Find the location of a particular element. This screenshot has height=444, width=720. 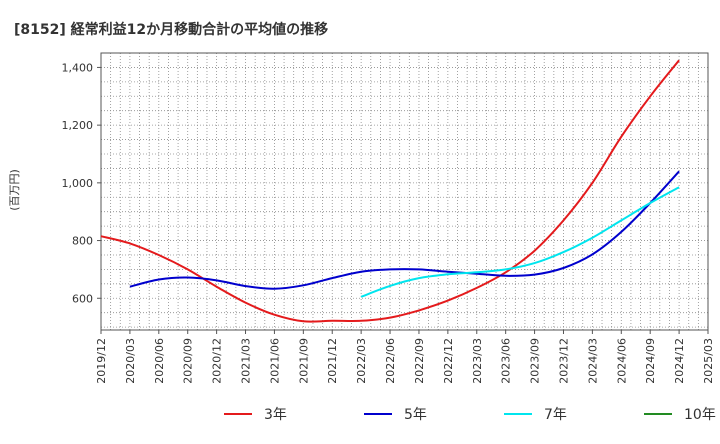

x-tick-label: 2022/12 is located at coordinates (448, 361).